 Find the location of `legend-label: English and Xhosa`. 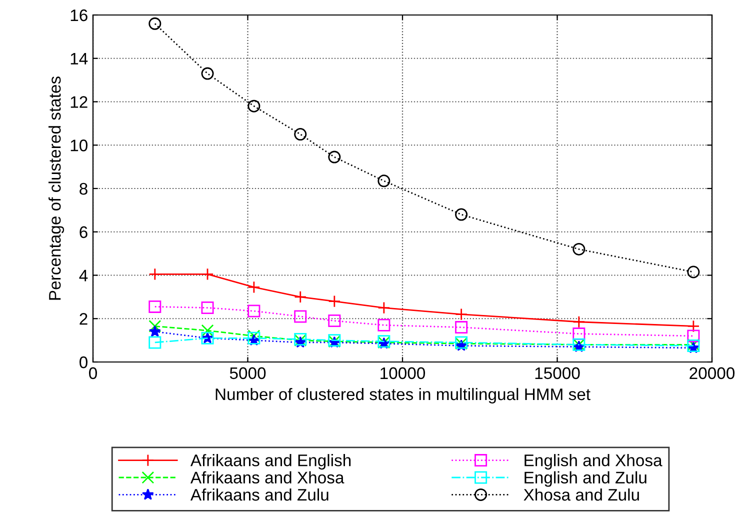

legend-label: English and Xhosa is located at coordinates (593, 462).